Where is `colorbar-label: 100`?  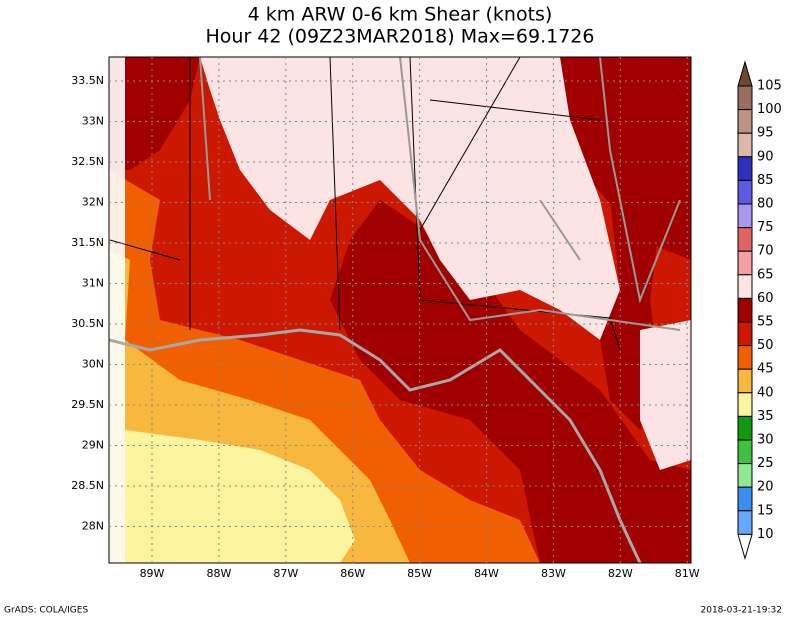
colorbar-label: 100 is located at coordinates (769, 109).